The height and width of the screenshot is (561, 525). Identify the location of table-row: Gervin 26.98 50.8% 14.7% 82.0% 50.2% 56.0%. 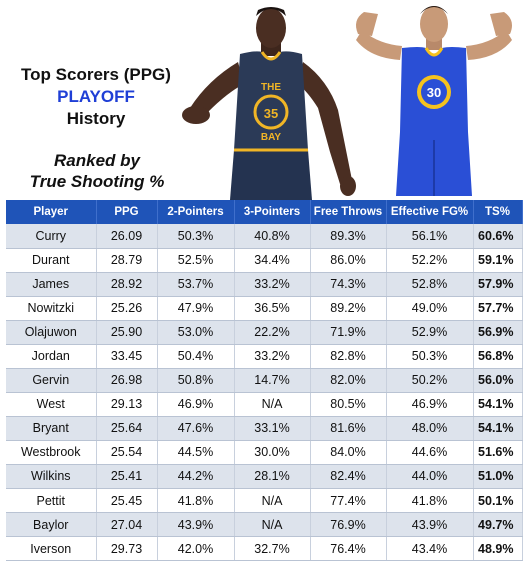
(264, 380).